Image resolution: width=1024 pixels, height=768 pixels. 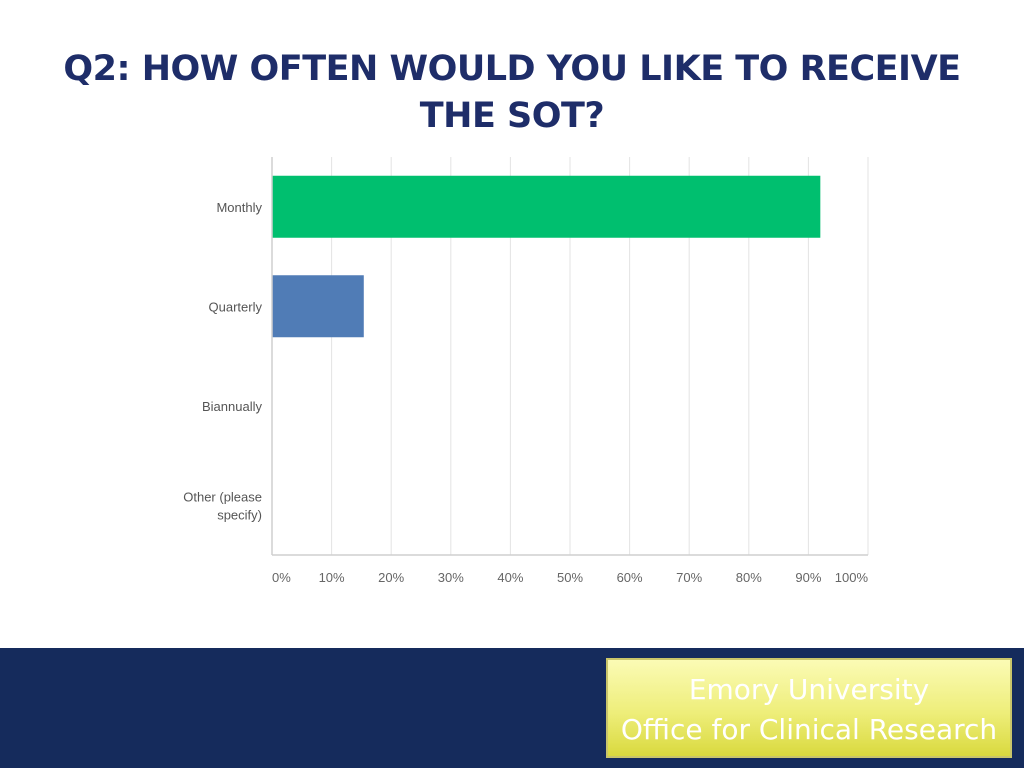 What do you see at coordinates (808, 577) in the screenshot?
I see `x-tick-label: 90%` at bounding box center [808, 577].